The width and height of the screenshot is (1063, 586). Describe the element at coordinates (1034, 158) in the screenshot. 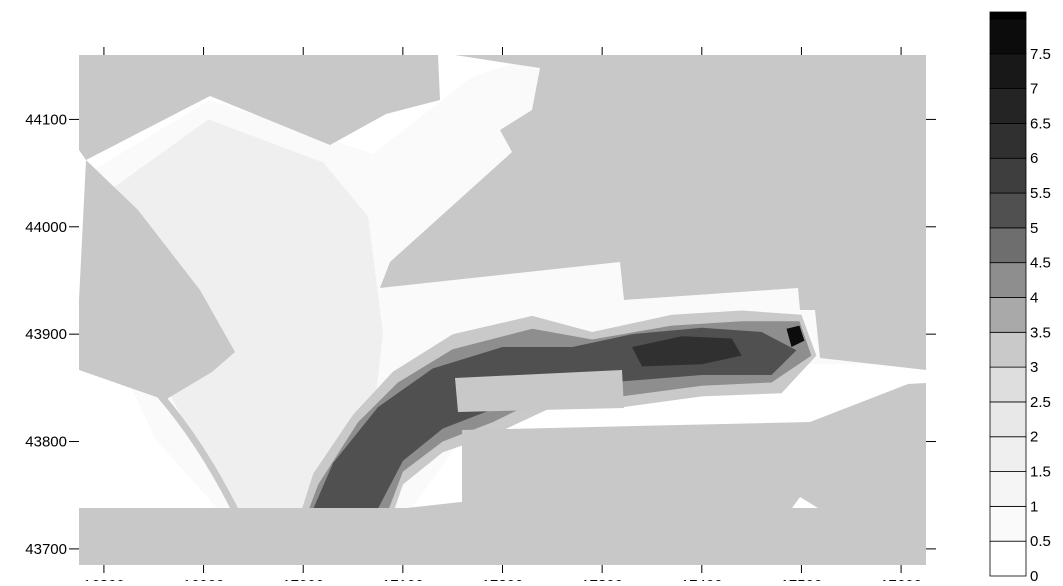

I see `colorbar-label-12: 6` at that location.